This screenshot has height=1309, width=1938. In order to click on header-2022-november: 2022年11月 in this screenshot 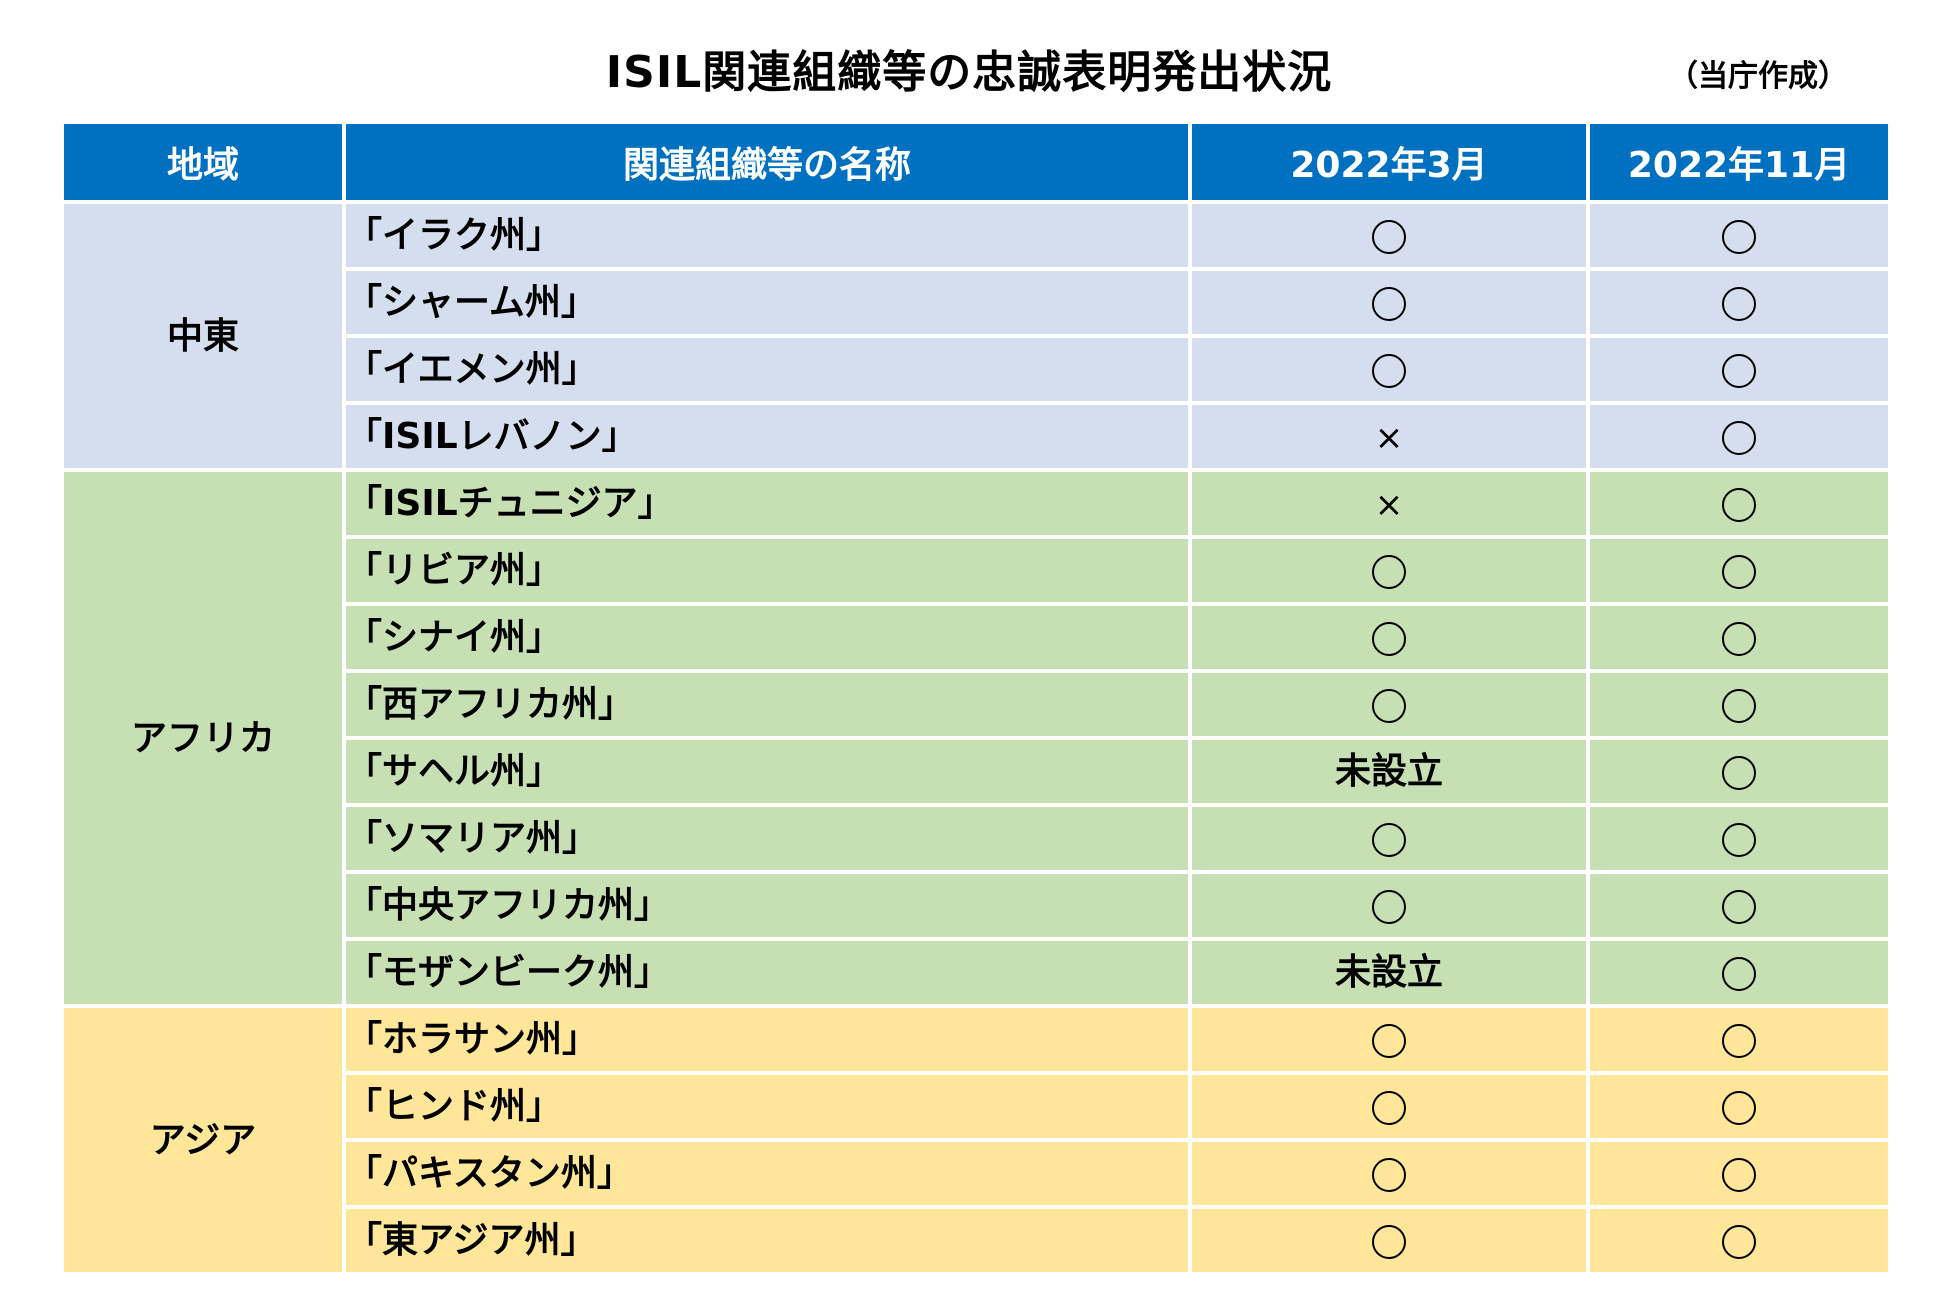, I will do `click(1739, 162)`.